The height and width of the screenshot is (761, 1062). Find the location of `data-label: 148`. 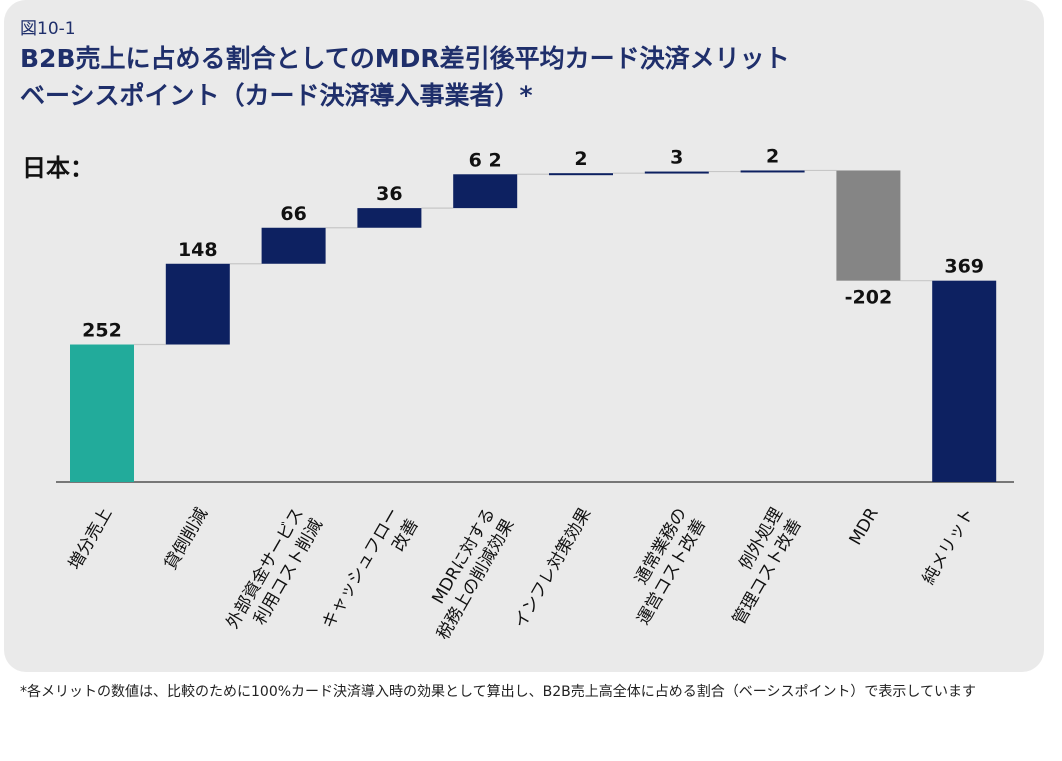

data-label: 148 is located at coordinates (198, 250).